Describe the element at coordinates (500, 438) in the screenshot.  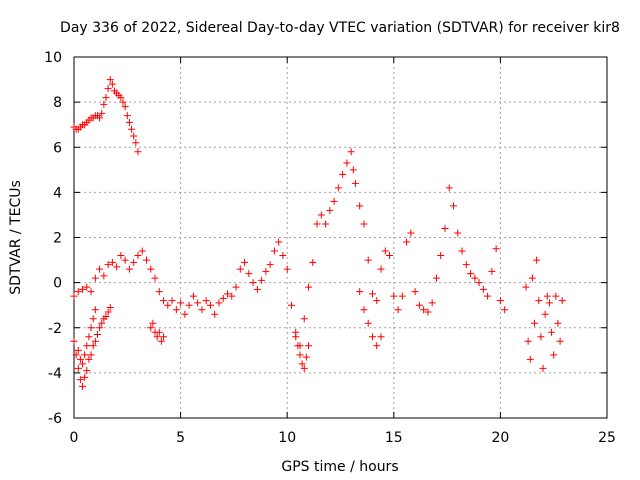
I see `x-tick-label: 20` at that location.